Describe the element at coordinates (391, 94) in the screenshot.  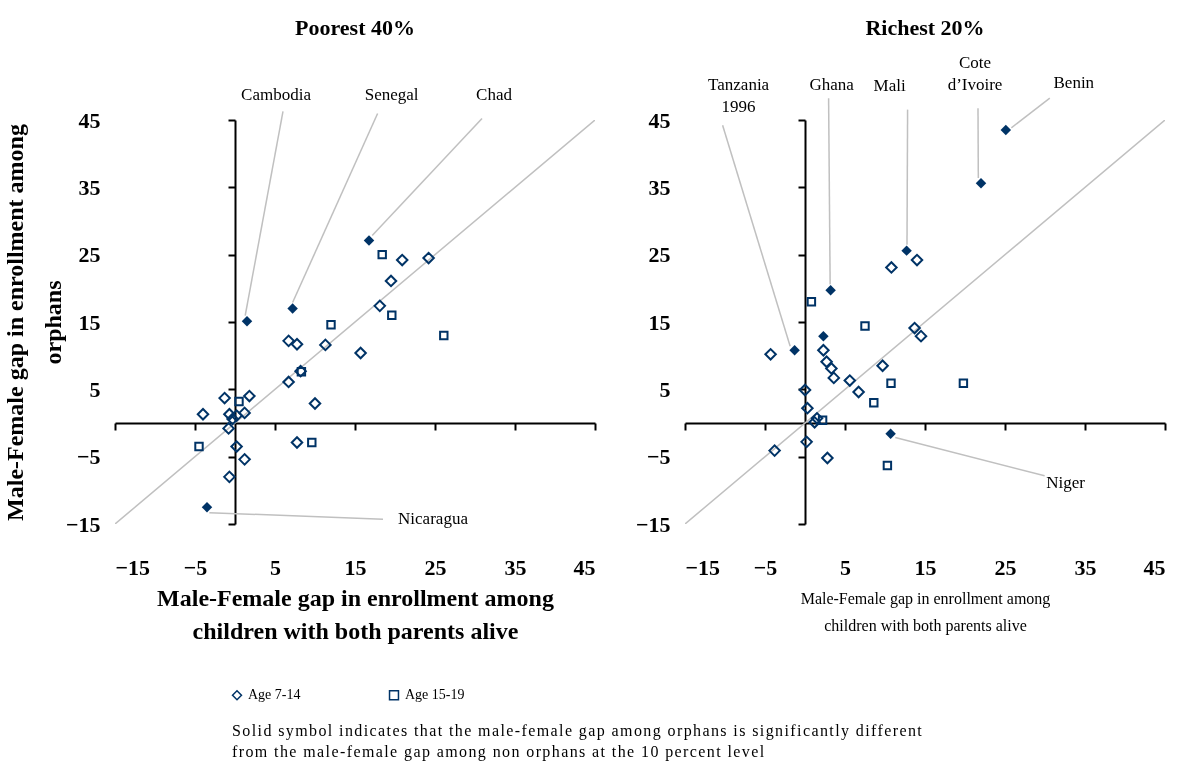
I see `annotation: Senegal` at that location.